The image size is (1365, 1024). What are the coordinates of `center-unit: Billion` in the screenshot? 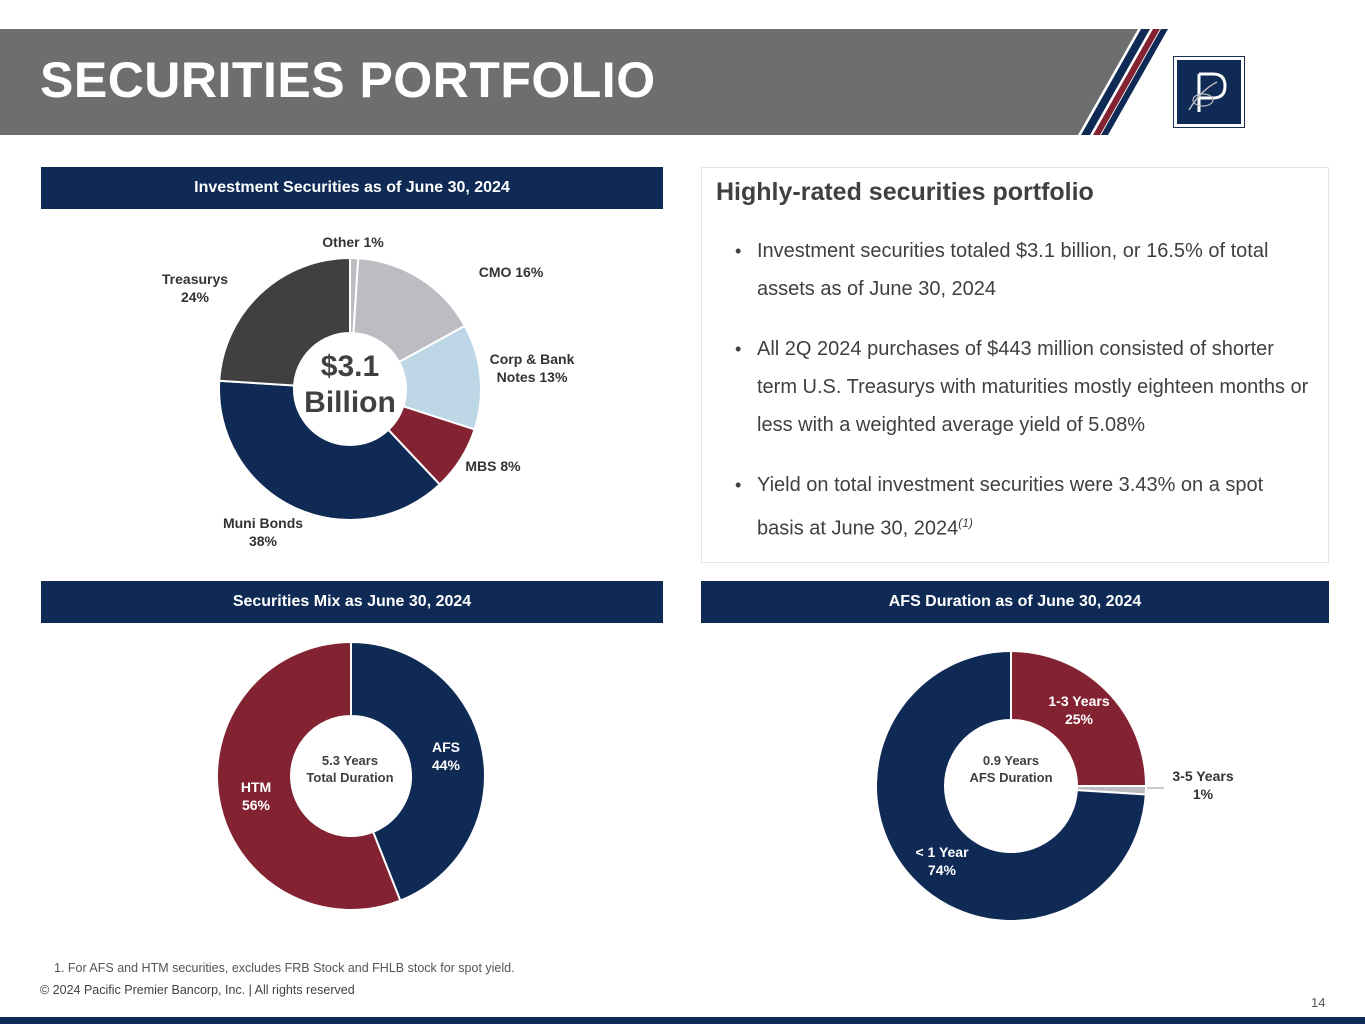 It's located at (350, 402).